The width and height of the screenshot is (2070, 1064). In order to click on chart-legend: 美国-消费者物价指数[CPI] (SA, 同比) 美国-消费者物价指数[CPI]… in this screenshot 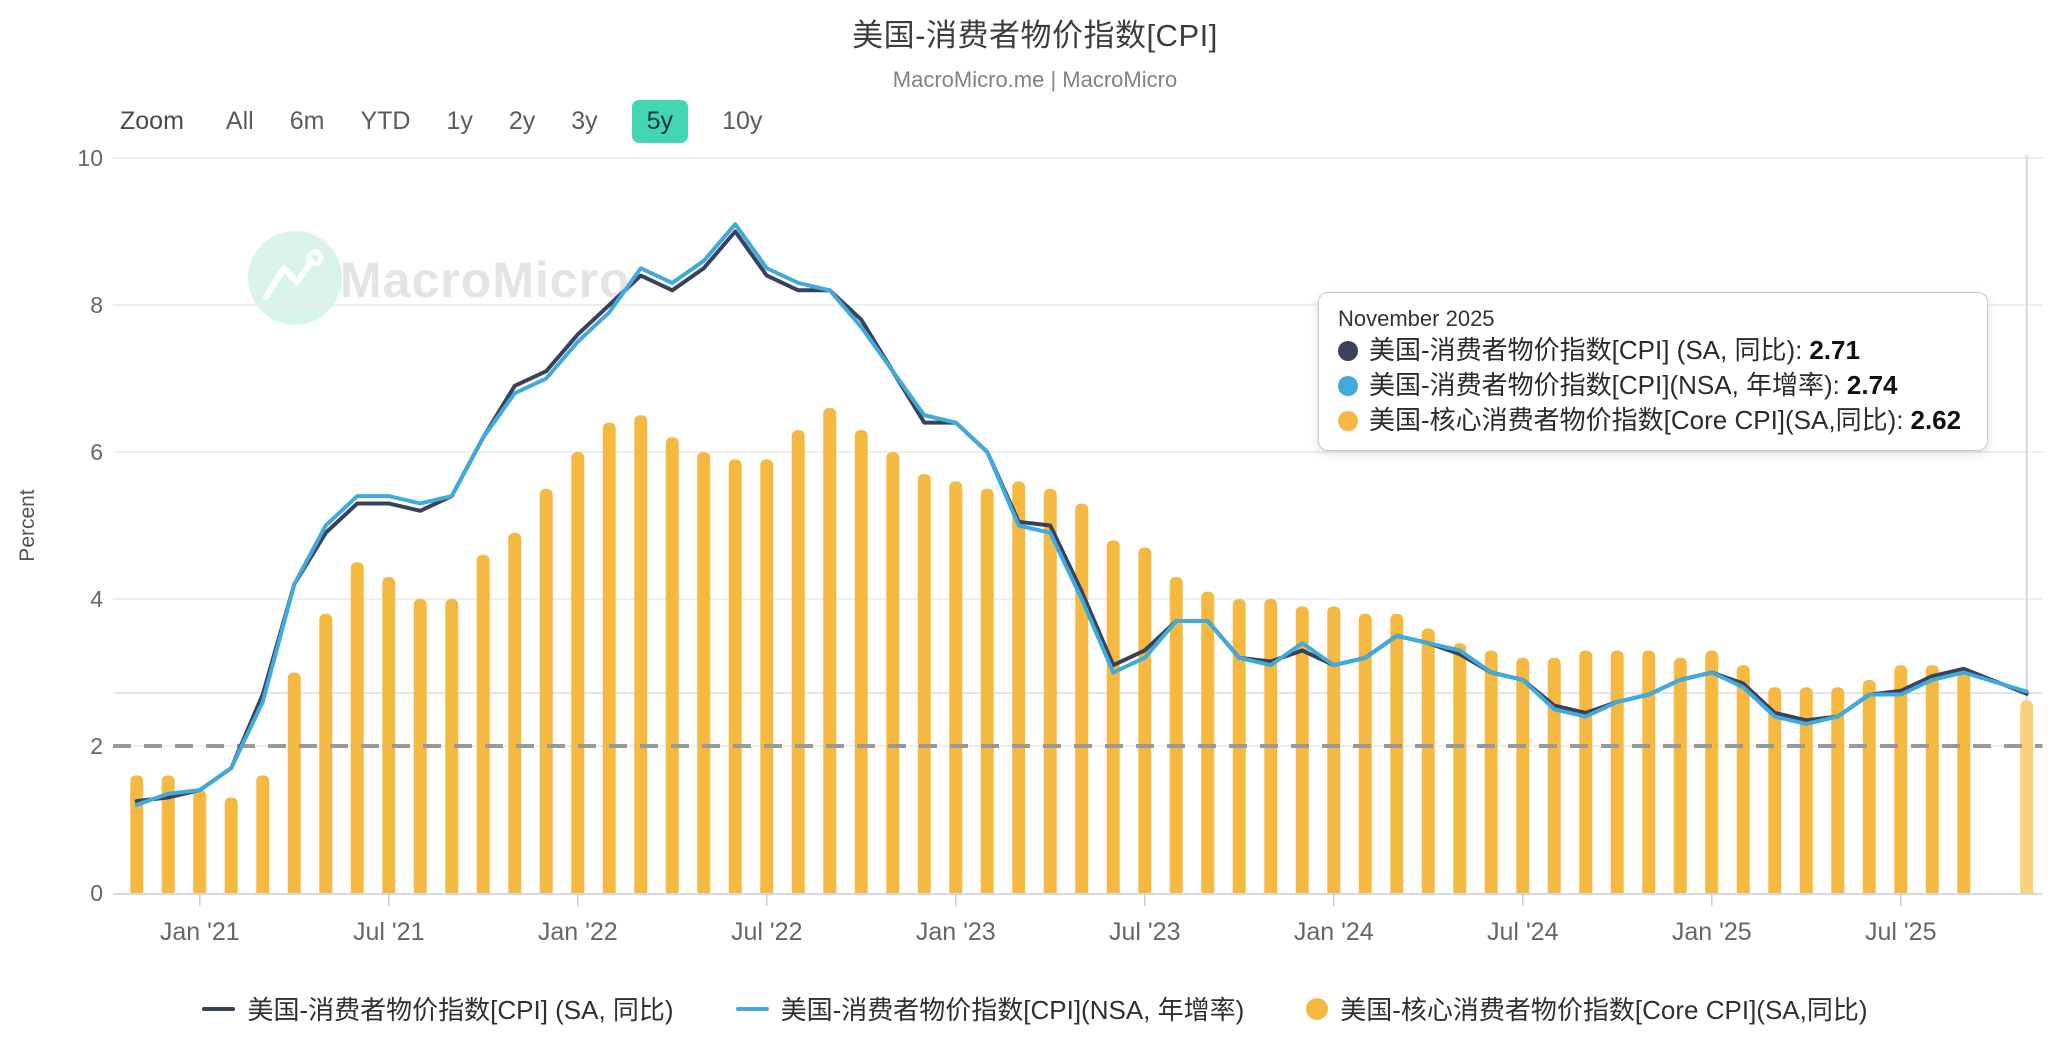, I will do `click(1035, 1008)`.